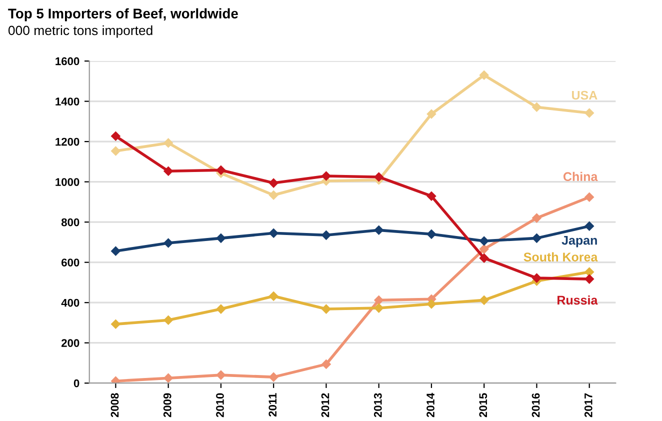 This screenshot has width=662, height=421. I want to click on y-tick-label: 800, so click(70, 222).